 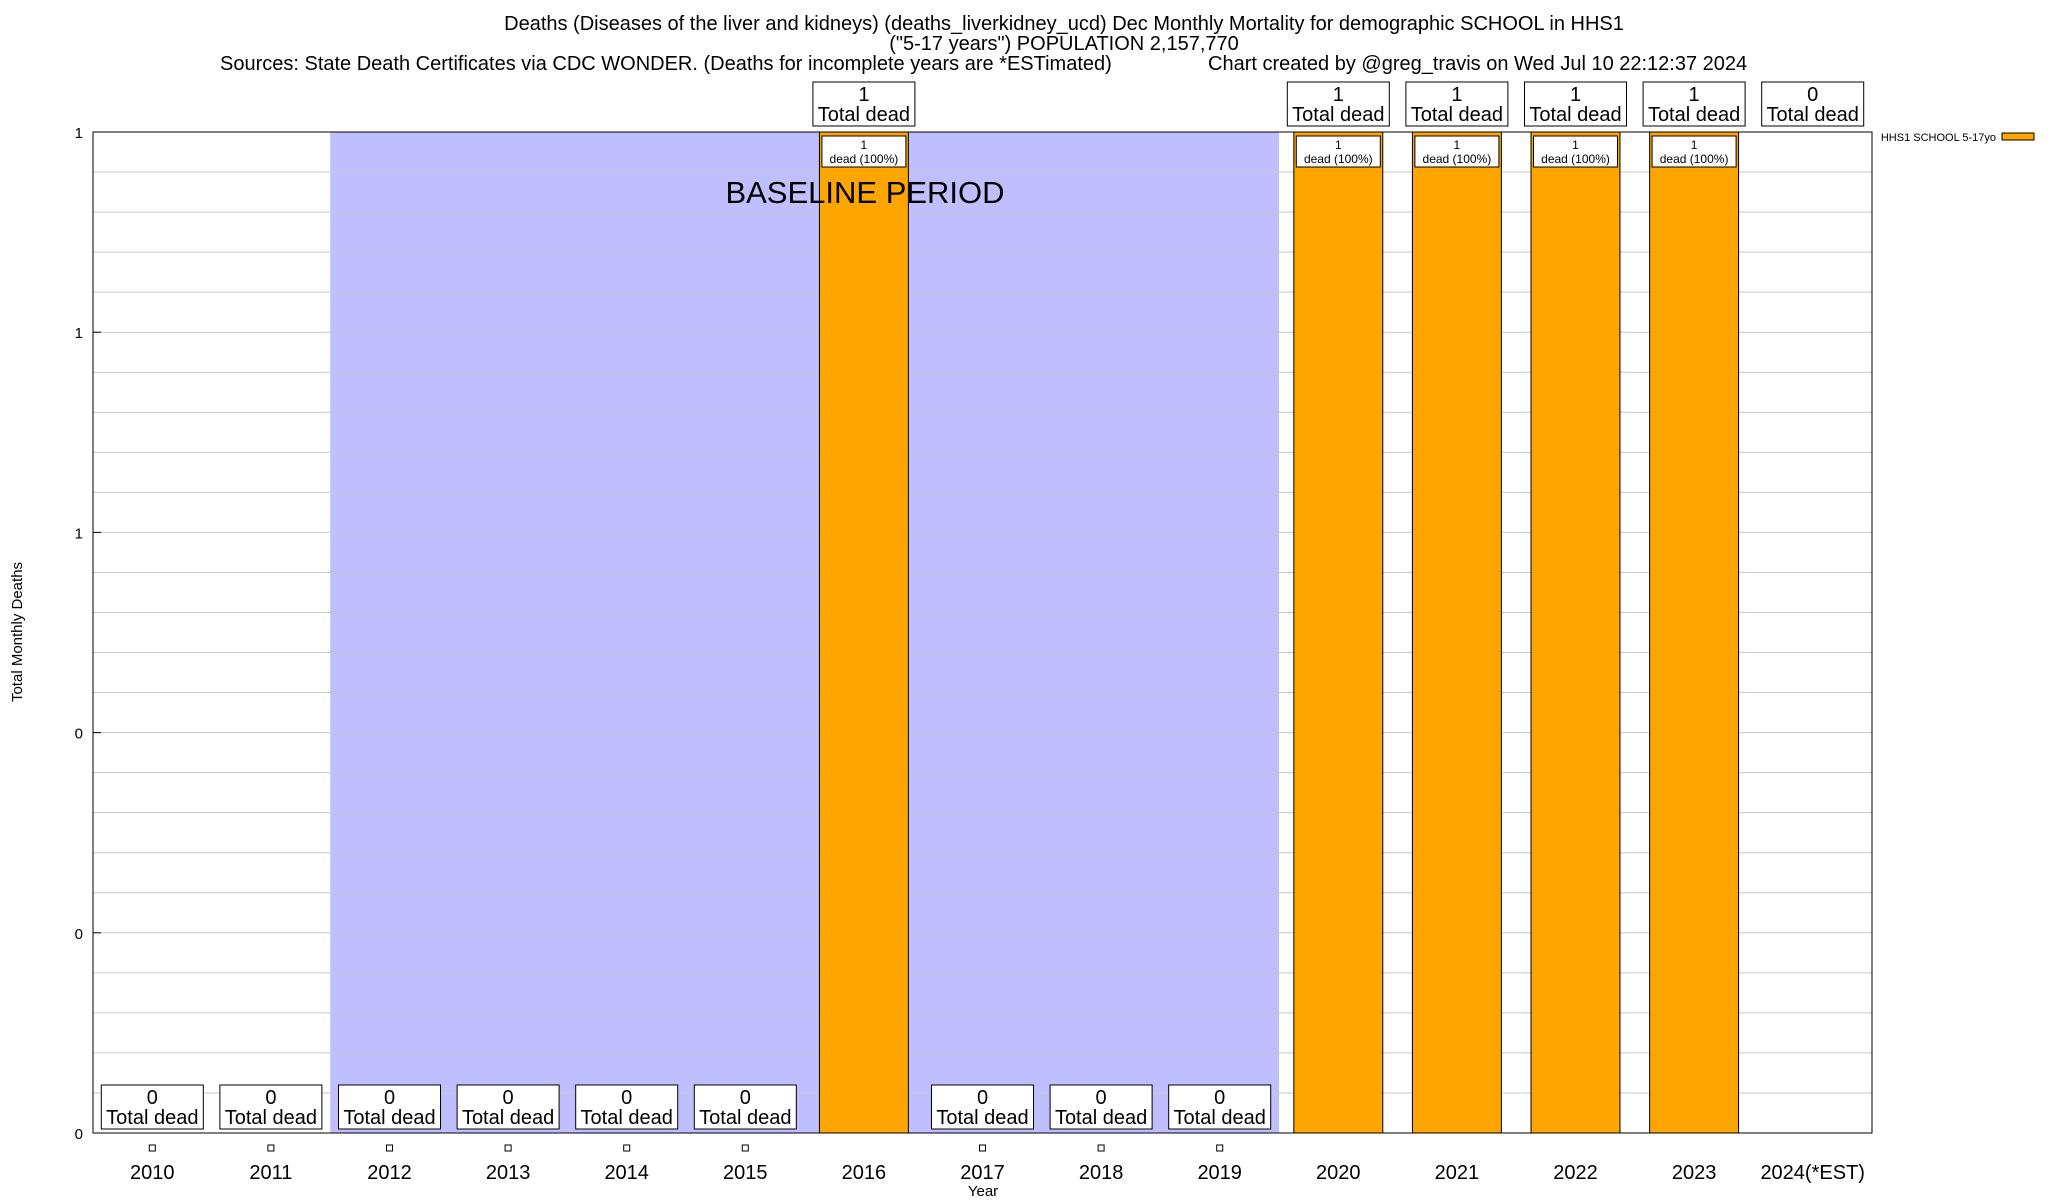 I want to click on baseline-period-label: BASELINE PERIOD, so click(x=864, y=192).